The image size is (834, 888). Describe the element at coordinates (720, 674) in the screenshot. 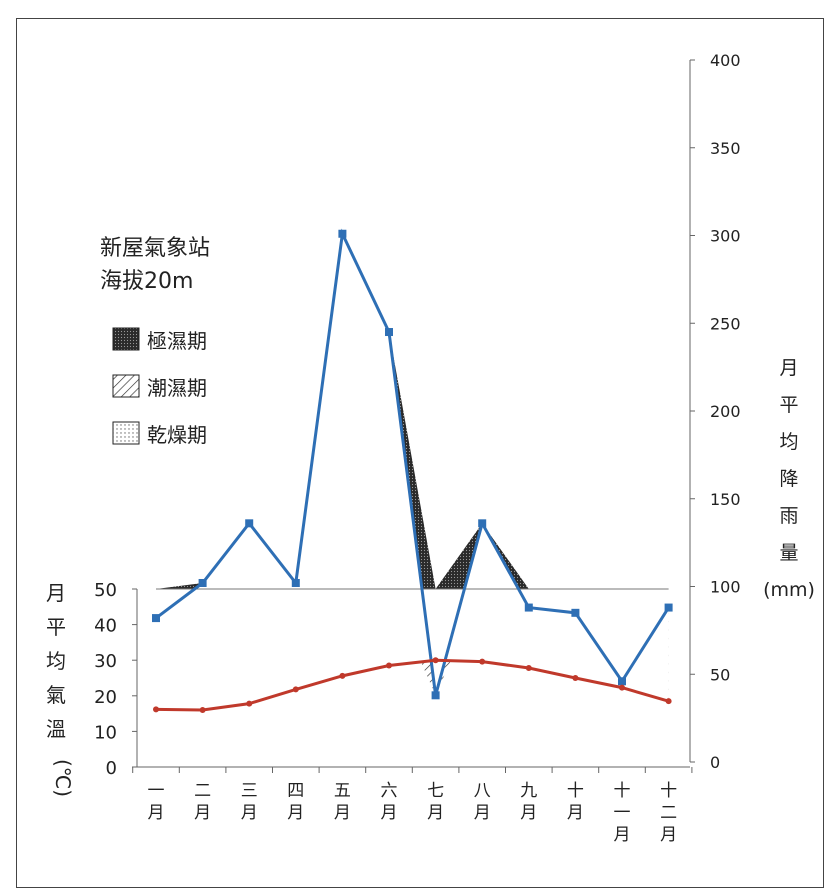

I see `right-tick-label: 50` at that location.